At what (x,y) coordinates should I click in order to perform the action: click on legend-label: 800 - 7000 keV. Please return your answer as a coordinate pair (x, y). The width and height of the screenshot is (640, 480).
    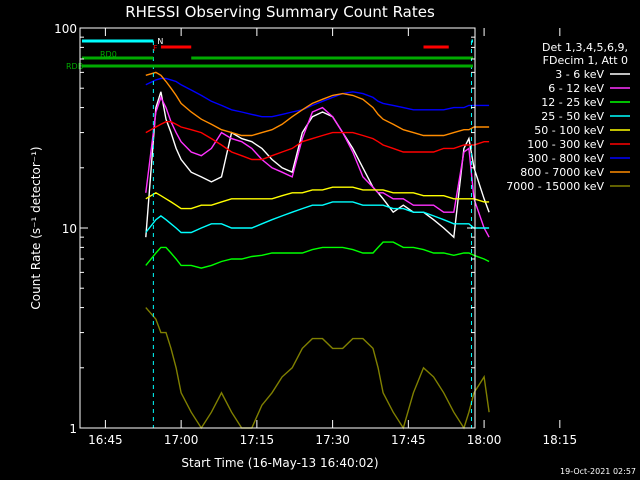
    Looking at the image, I should click on (562, 172).